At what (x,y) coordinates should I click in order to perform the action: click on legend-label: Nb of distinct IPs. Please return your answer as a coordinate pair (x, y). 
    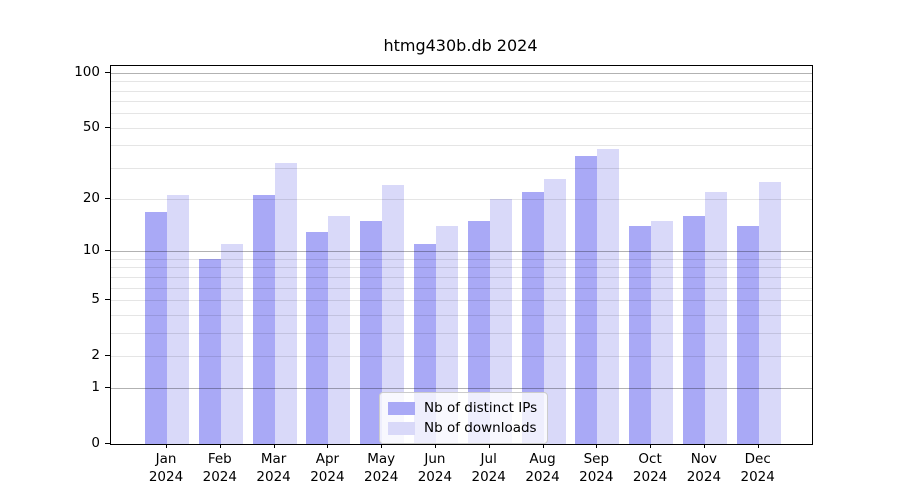
    Looking at the image, I should click on (481, 408).